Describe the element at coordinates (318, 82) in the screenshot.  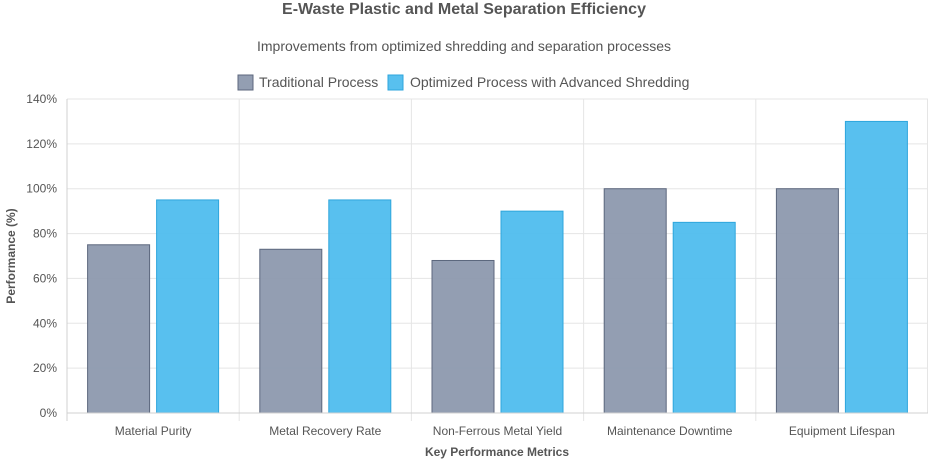
I see `legend-label-traditional: Traditional Process` at that location.